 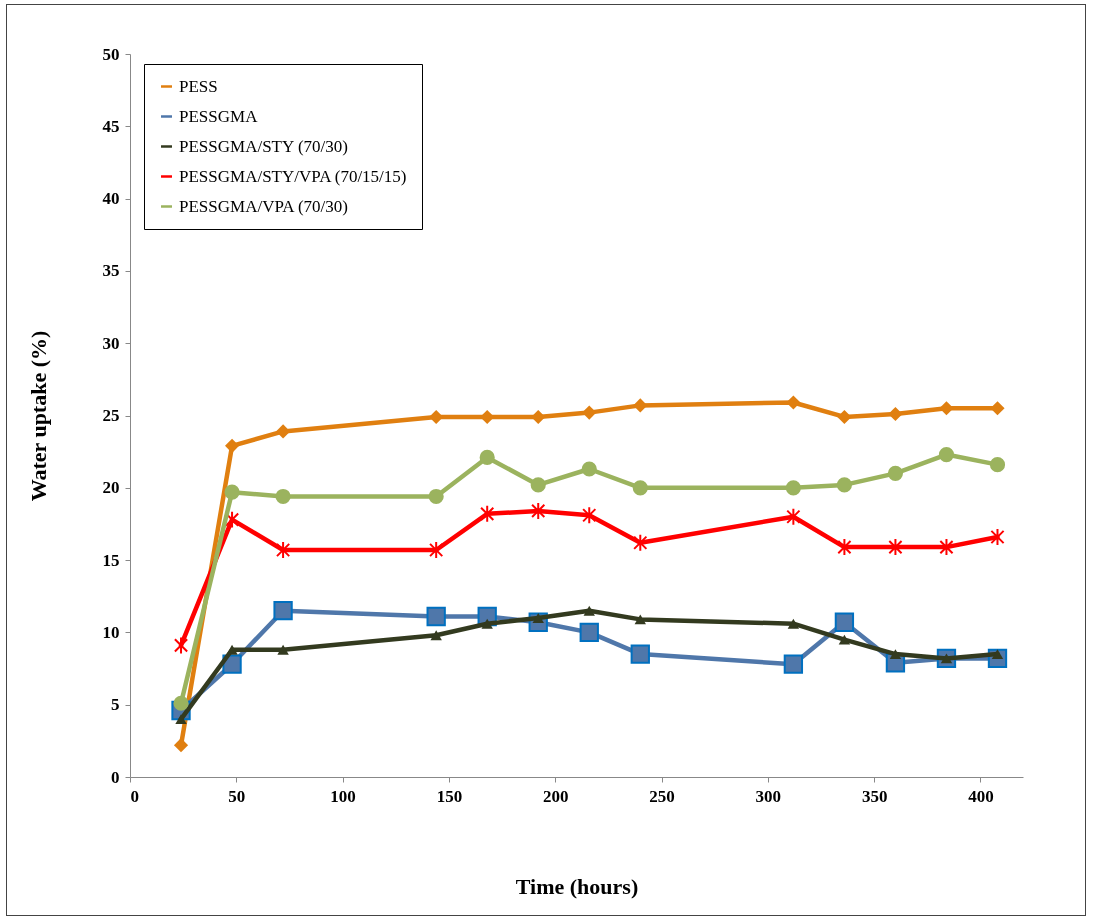 I want to click on y-tick-label: 30, so click(x=111, y=343).